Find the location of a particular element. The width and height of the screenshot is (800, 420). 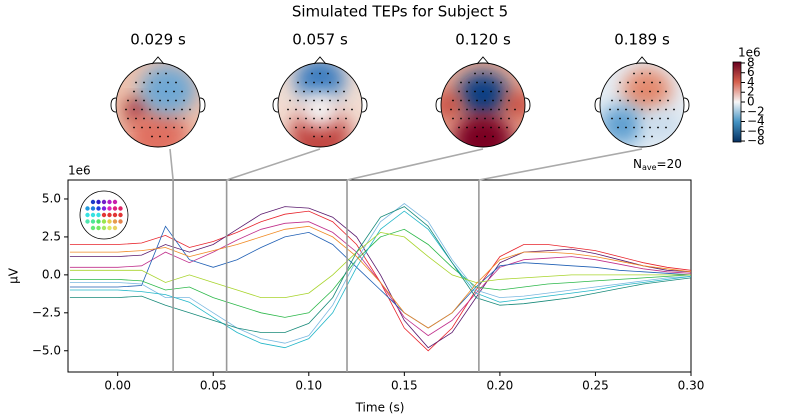

x-tick-label: 0.25 is located at coordinates (595, 386).